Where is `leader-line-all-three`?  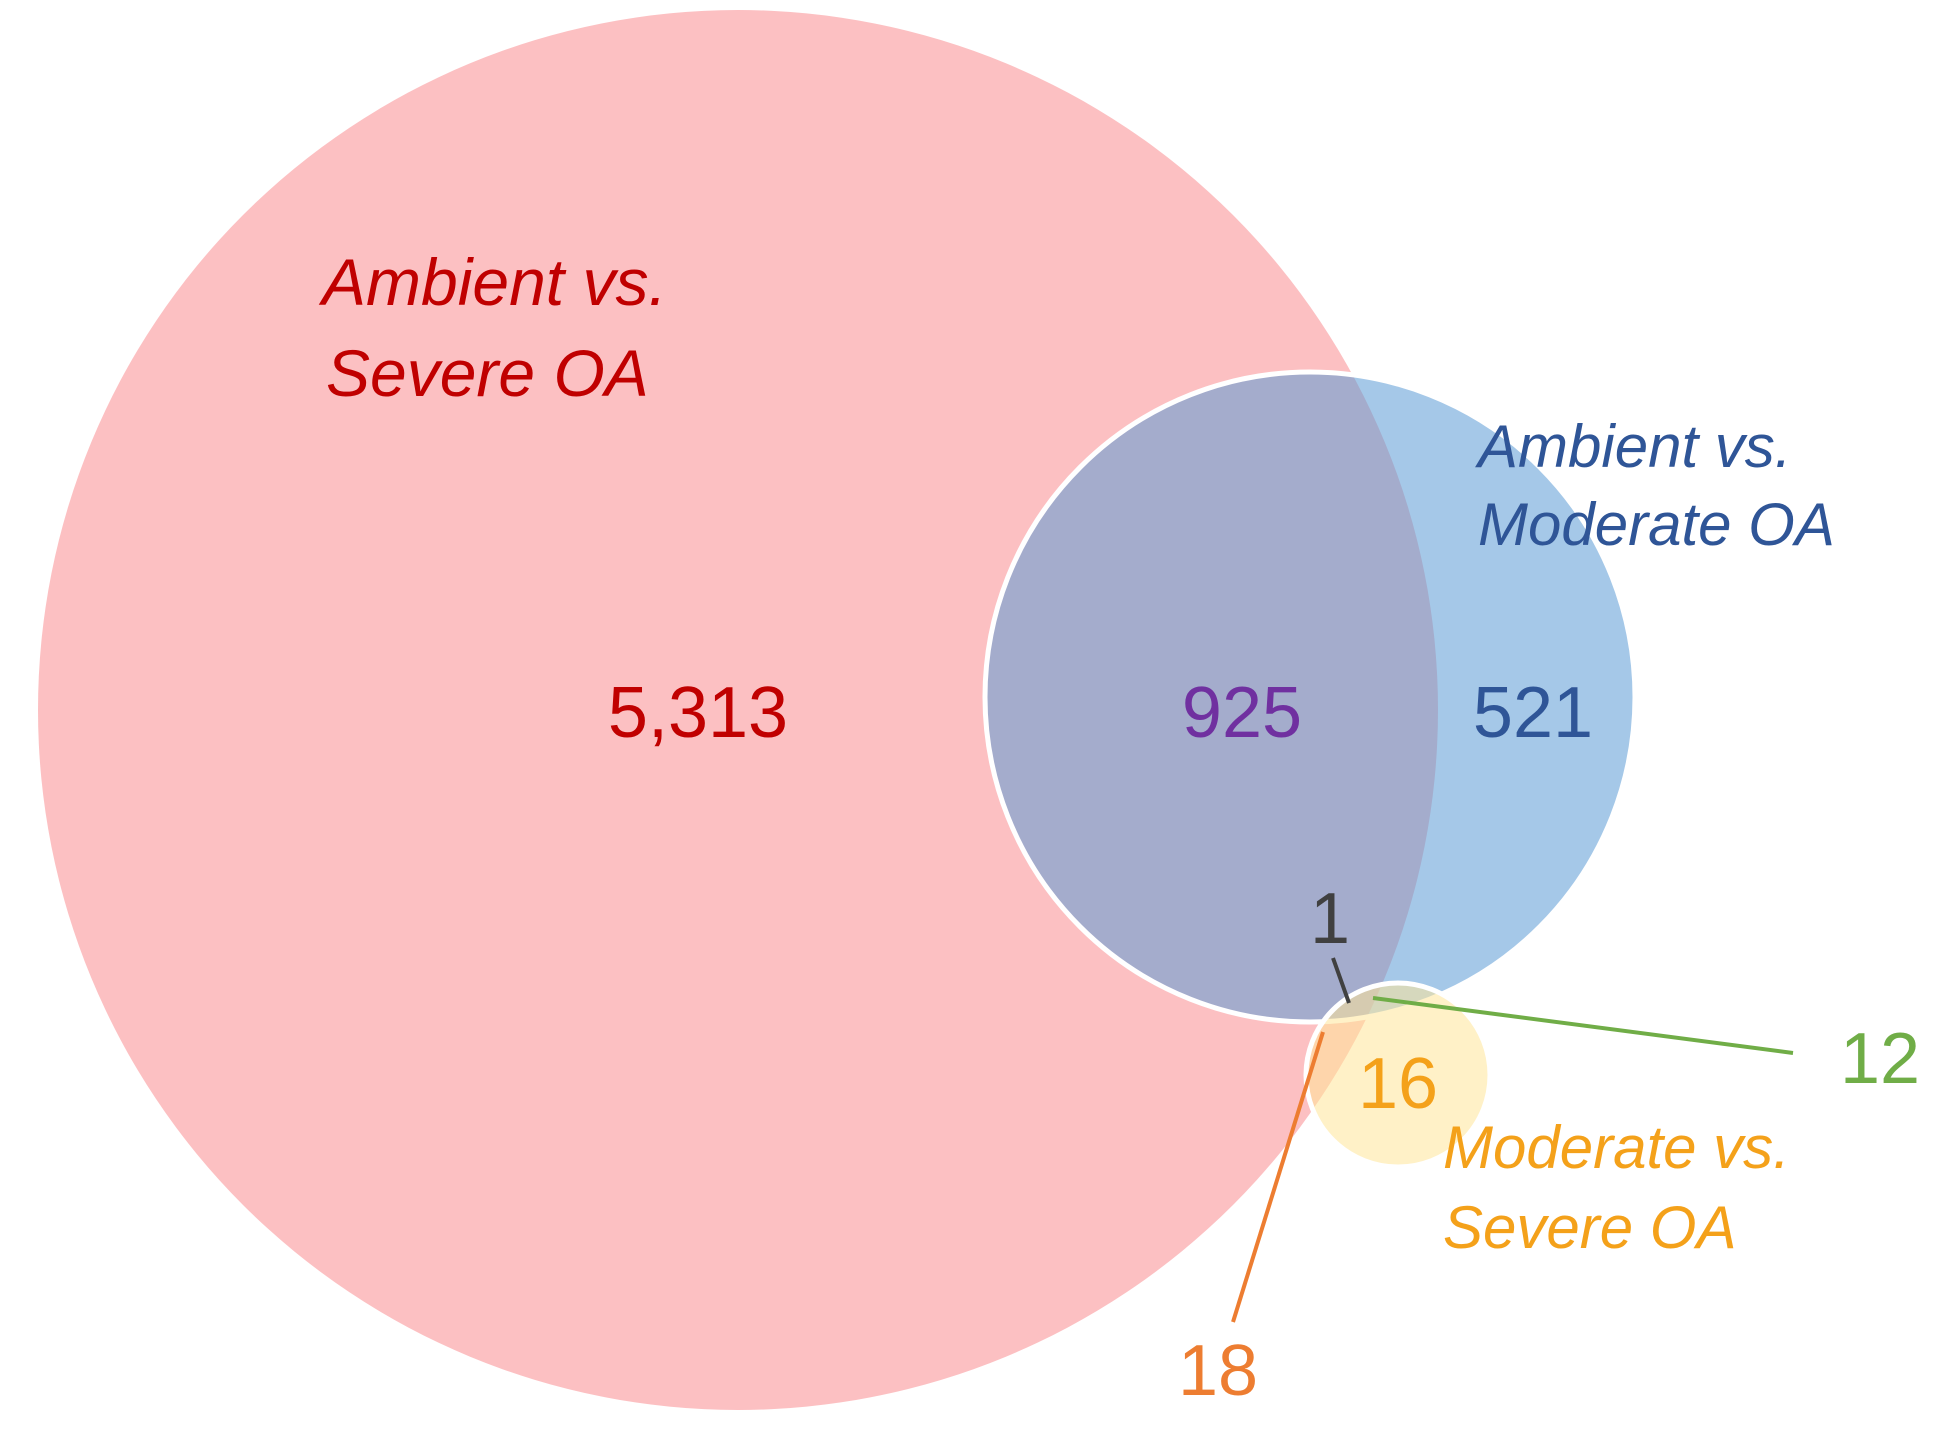
leader-line-all-three is located at coordinates (1341, 980).